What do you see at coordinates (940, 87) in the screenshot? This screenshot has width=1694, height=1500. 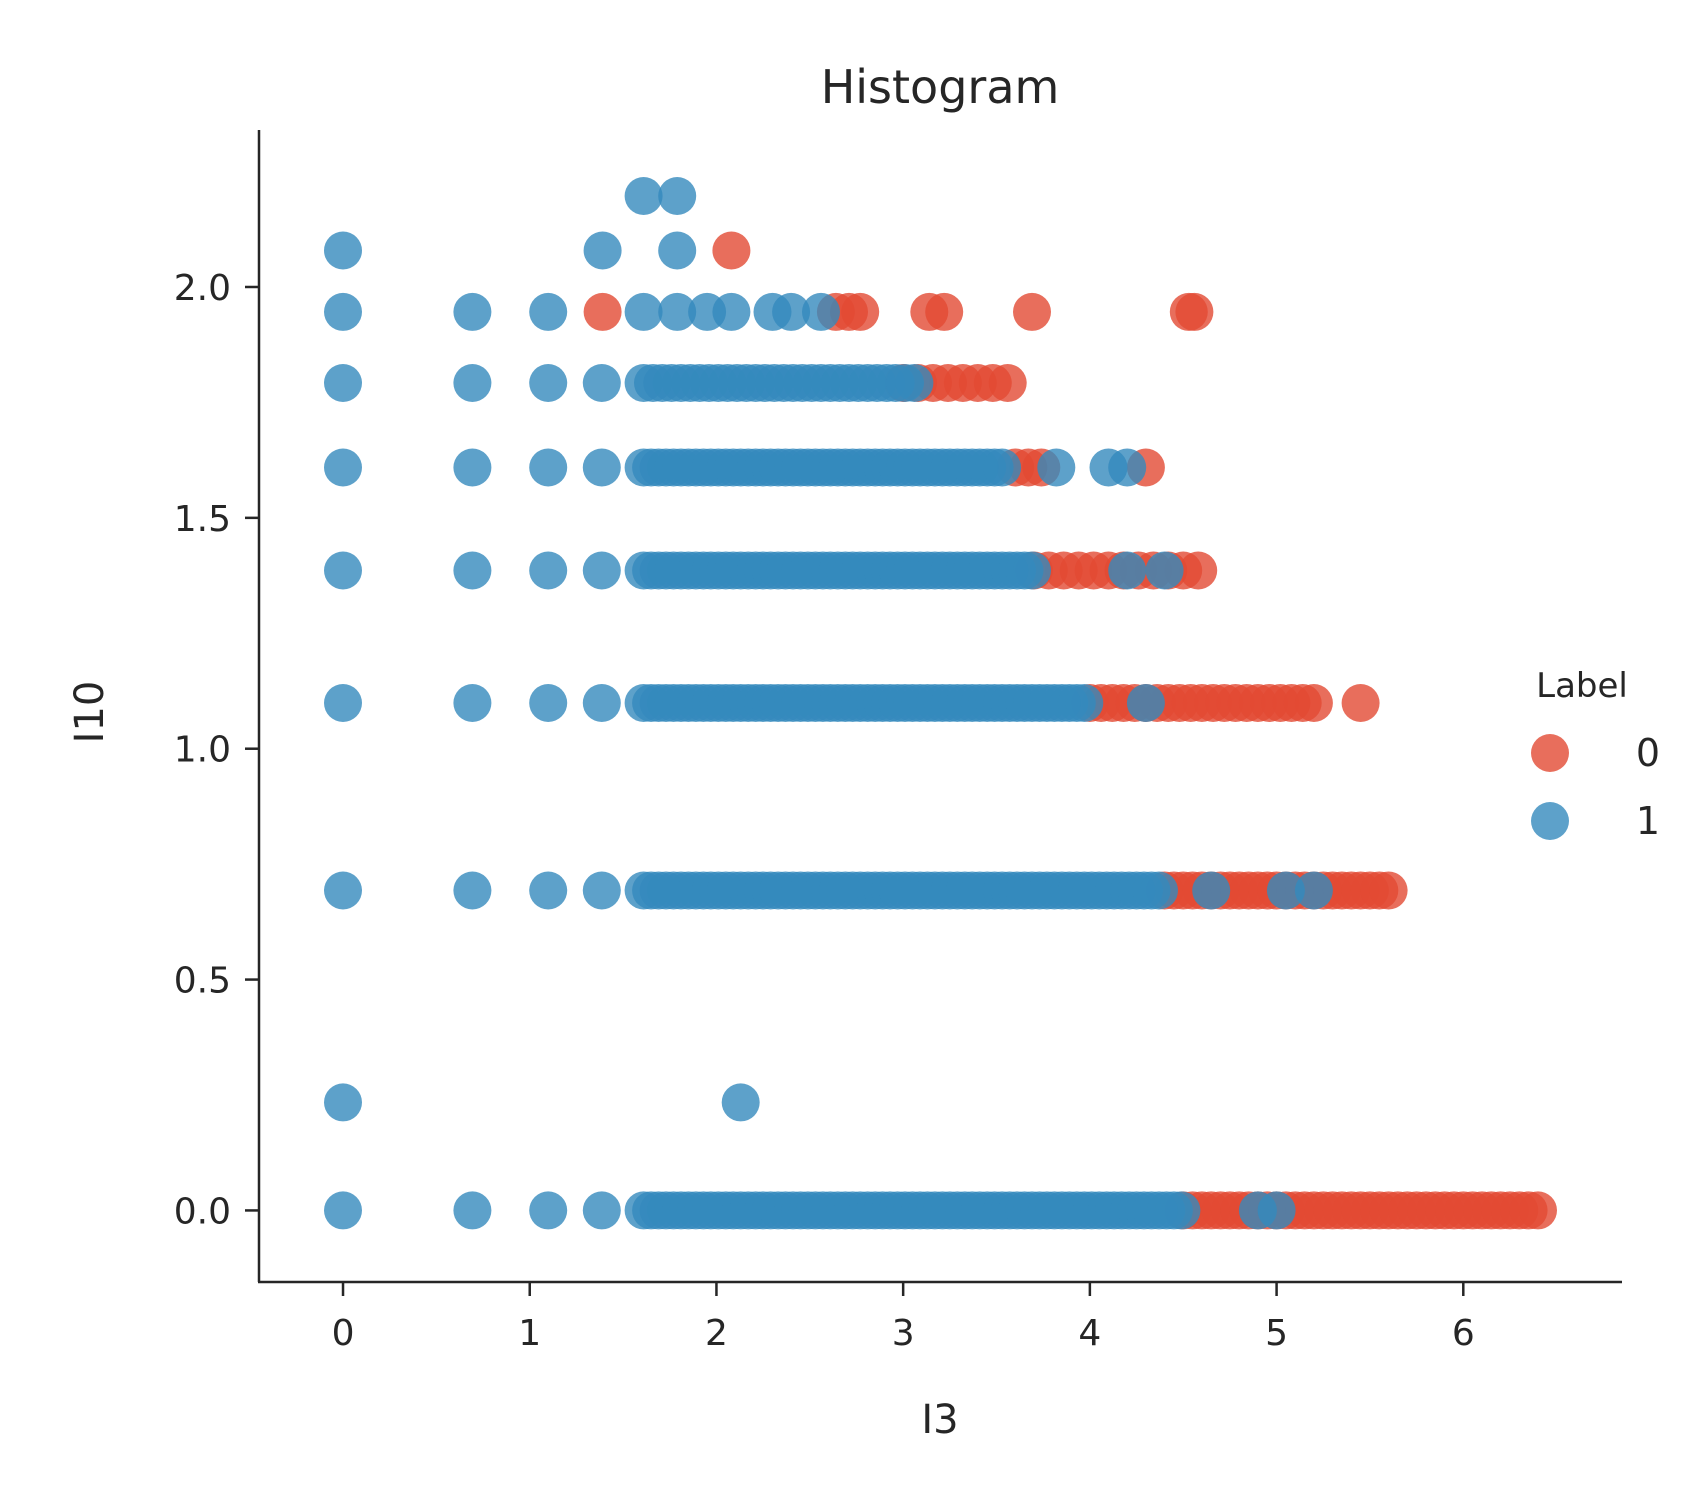 I see `chart-title: Histogram` at bounding box center [940, 87].